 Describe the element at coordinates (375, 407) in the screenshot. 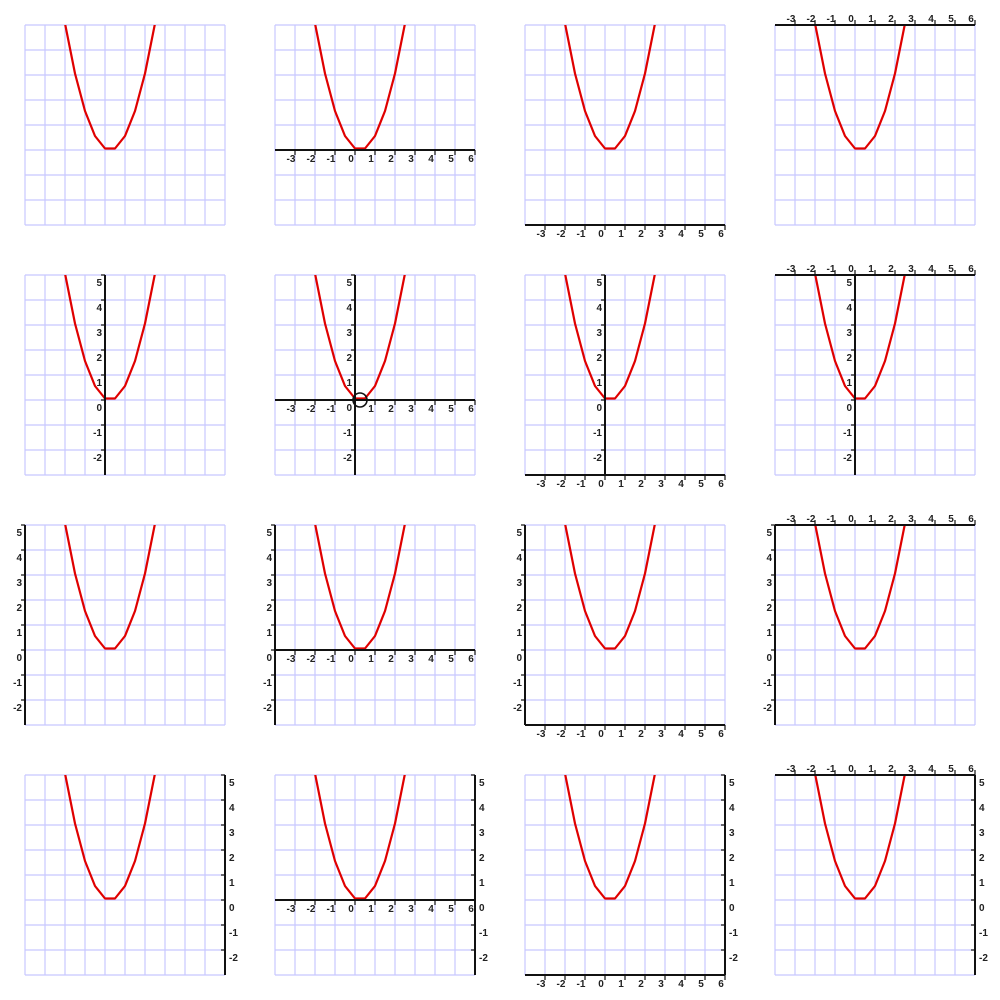

I see `x-axis: -3 -2 -1 1 2 3 4 5 6` at that location.